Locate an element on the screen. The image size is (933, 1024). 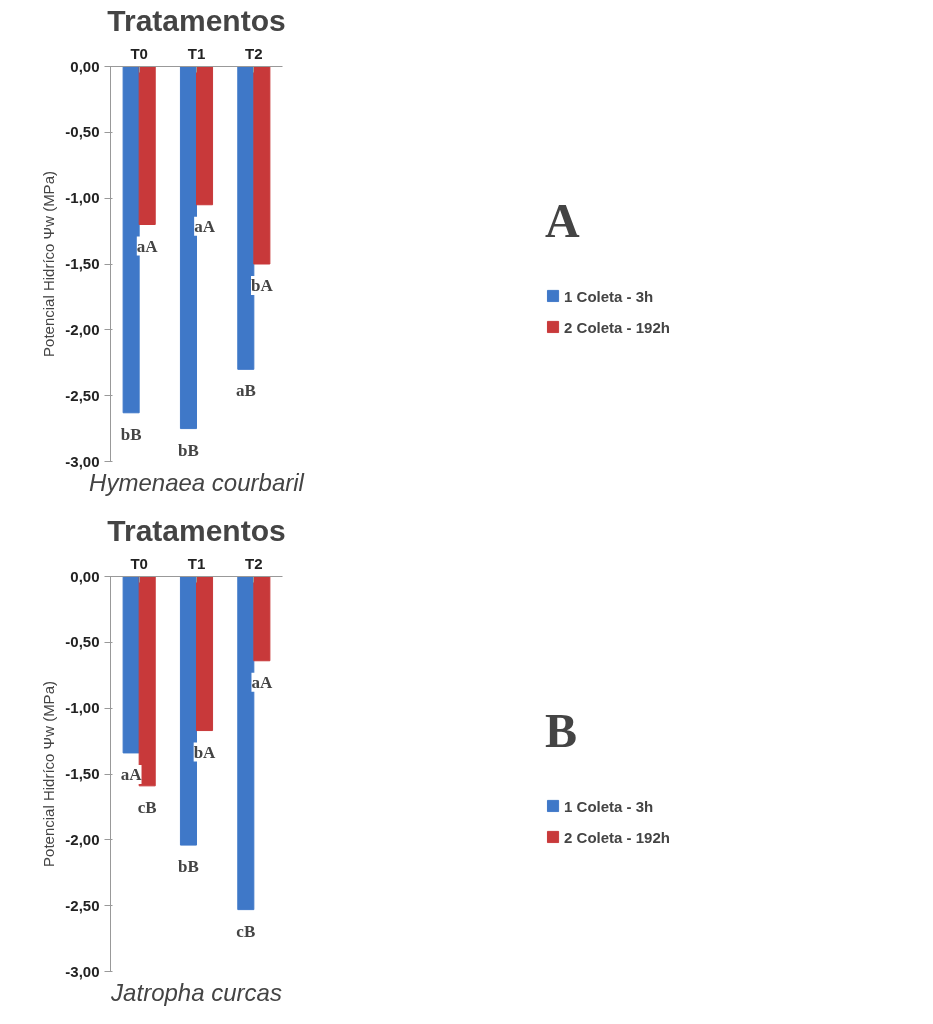
annotation: aB is located at coordinates (245, 391).